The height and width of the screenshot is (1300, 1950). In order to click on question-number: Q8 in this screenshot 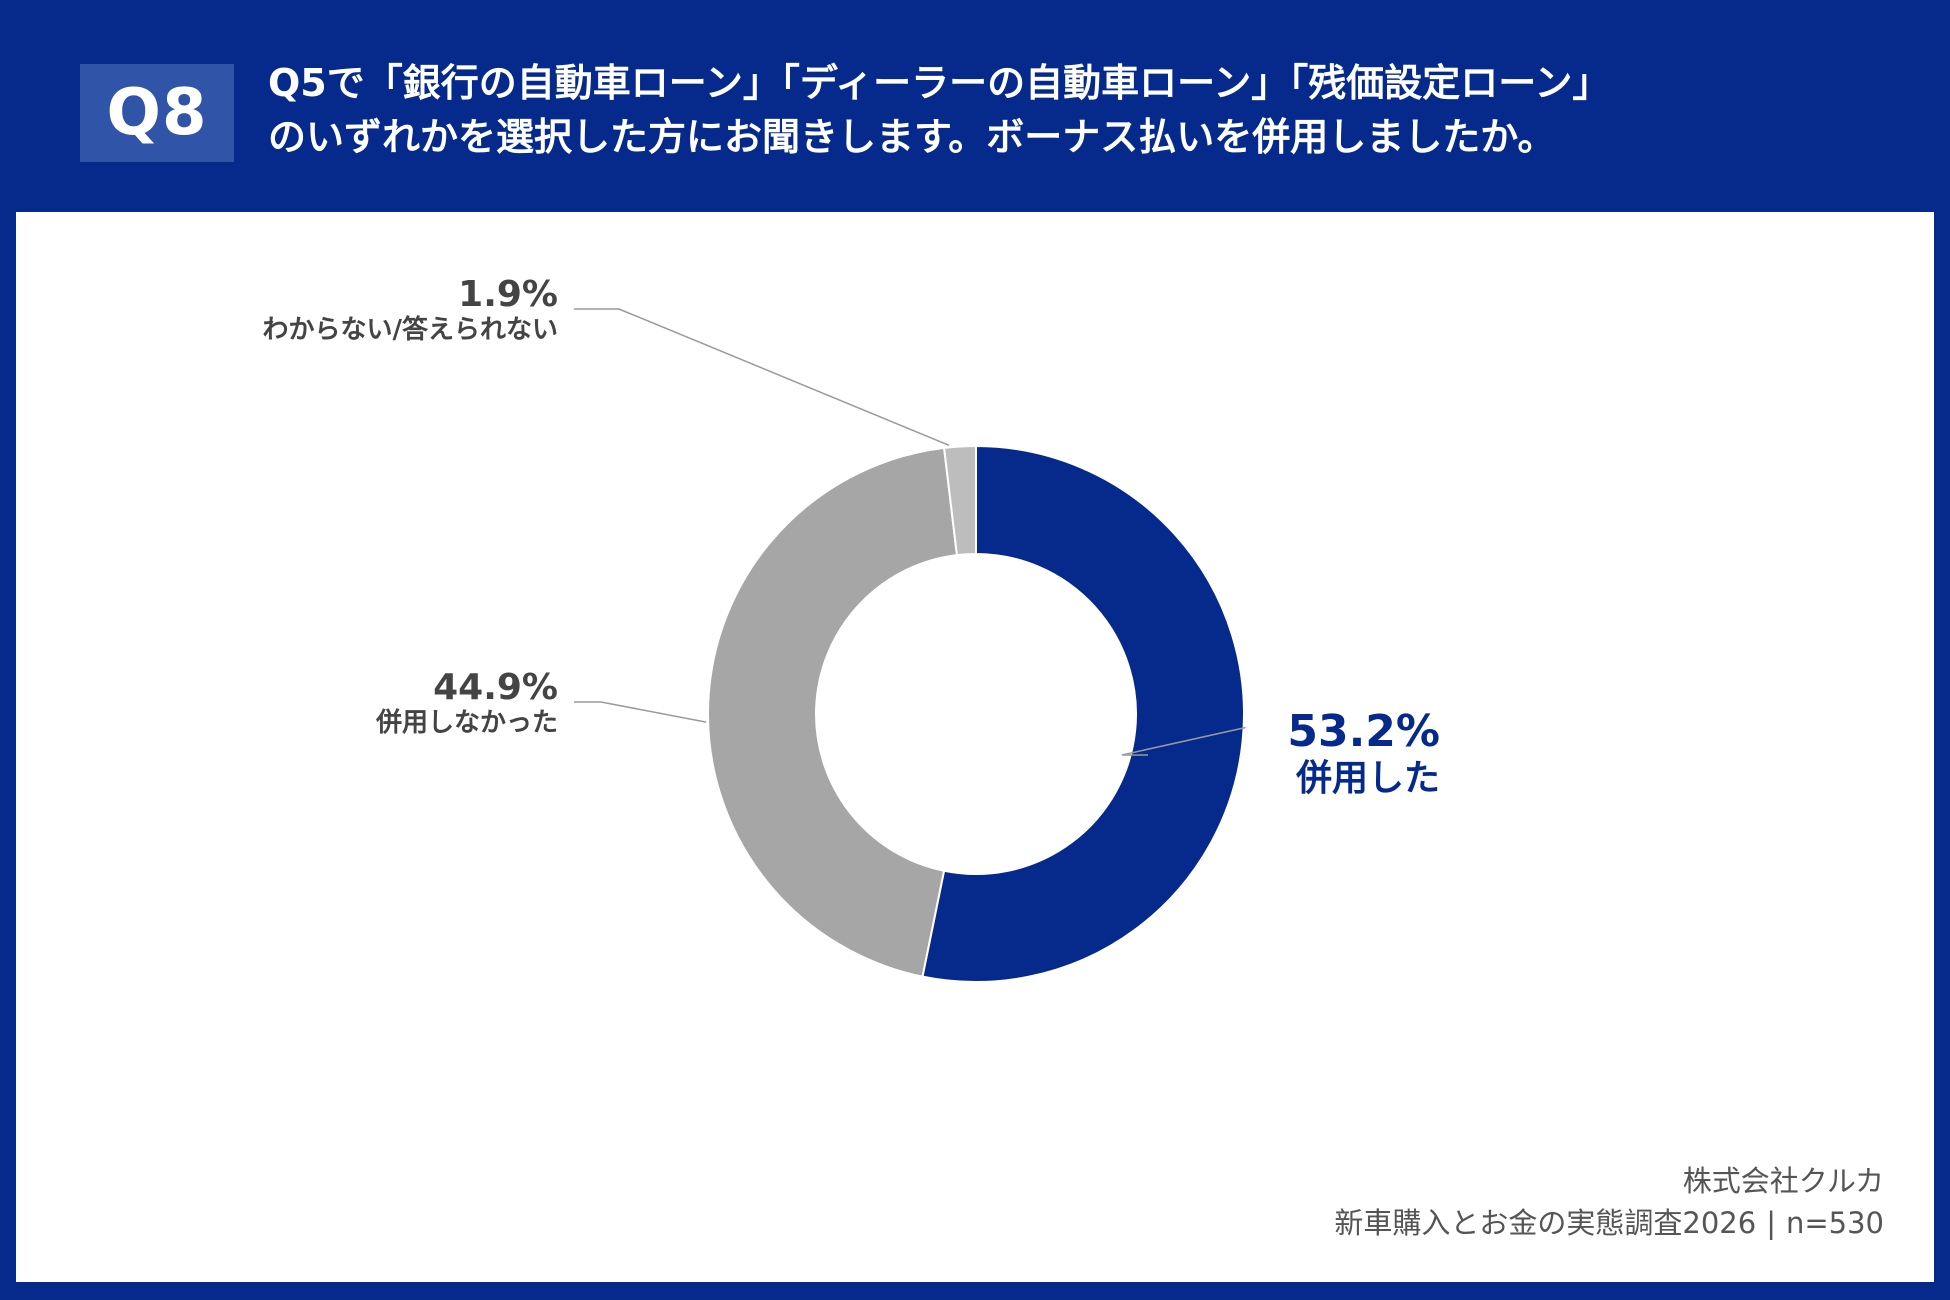, I will do `click(157, 113)`.